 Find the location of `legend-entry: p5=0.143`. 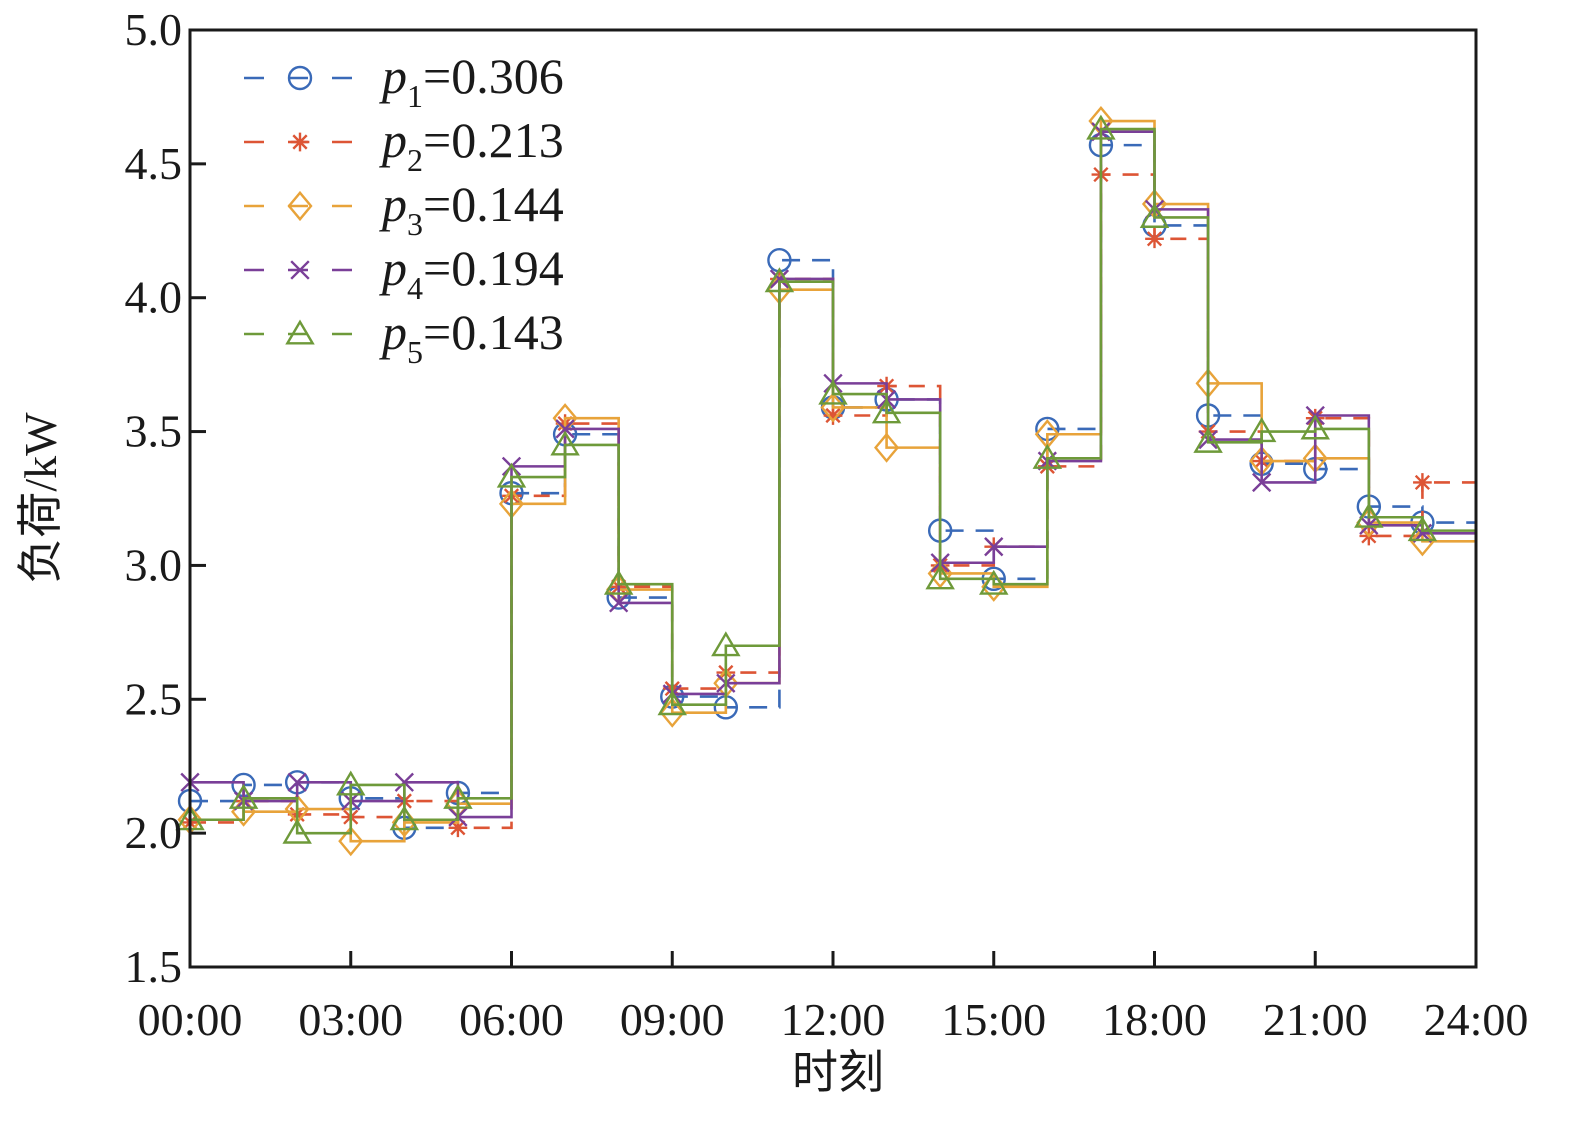

legend-entry: p5=0.143 is located at coordinates (404, 337).